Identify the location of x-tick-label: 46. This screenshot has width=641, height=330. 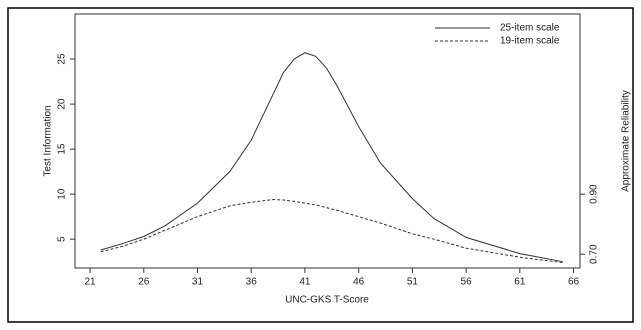
(359, 282).